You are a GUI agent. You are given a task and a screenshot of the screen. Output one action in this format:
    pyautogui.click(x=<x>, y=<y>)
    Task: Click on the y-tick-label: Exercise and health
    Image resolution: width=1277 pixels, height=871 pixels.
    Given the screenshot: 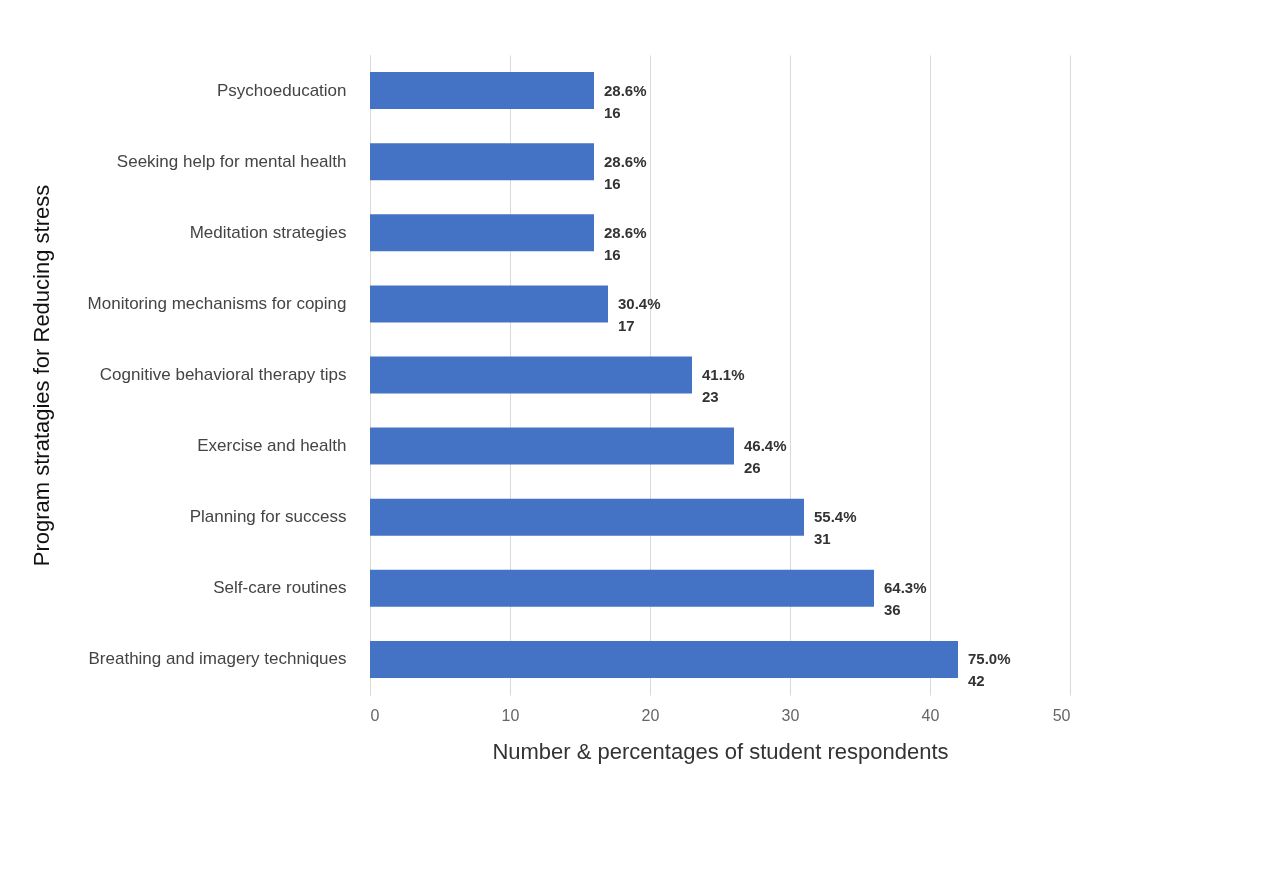 What is the action you would take?
    pyautogui.click(x=272, y=446)
    